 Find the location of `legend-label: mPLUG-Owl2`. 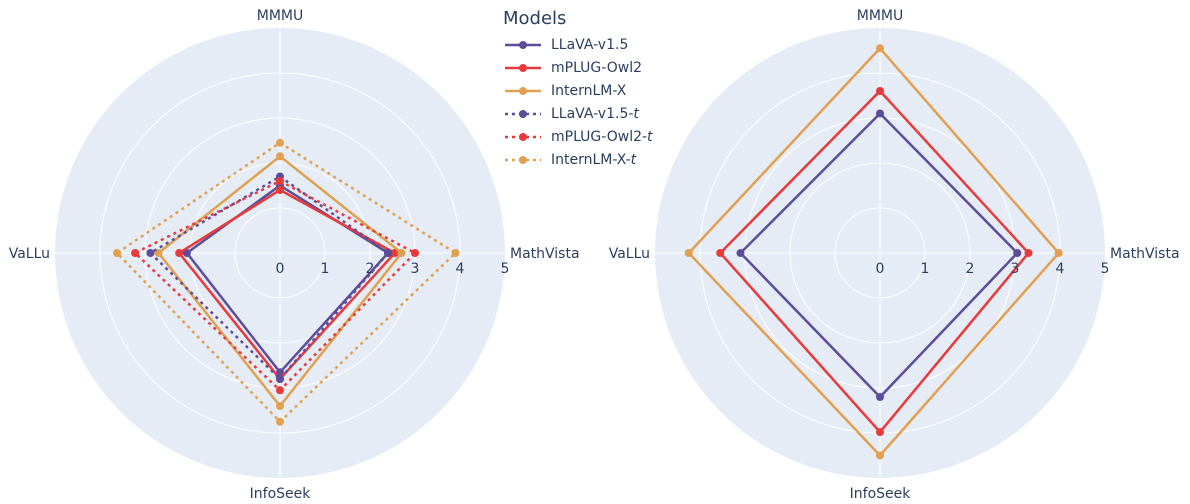

legend-label: mPLUG-Owl2 is located at coordinates (596, 67).